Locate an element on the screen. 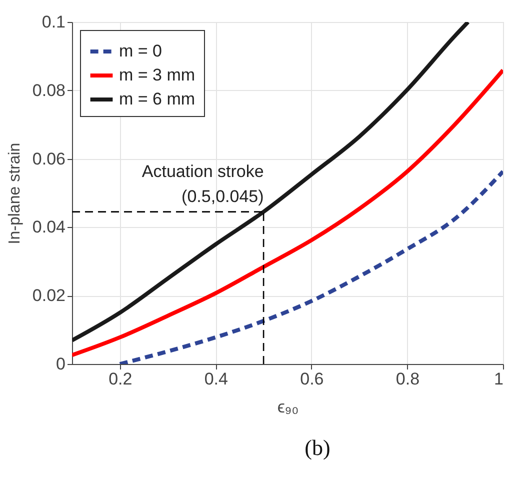 The image size is (529, 479). y-tick-label: 0.06 is located at coordinates (49, 158).